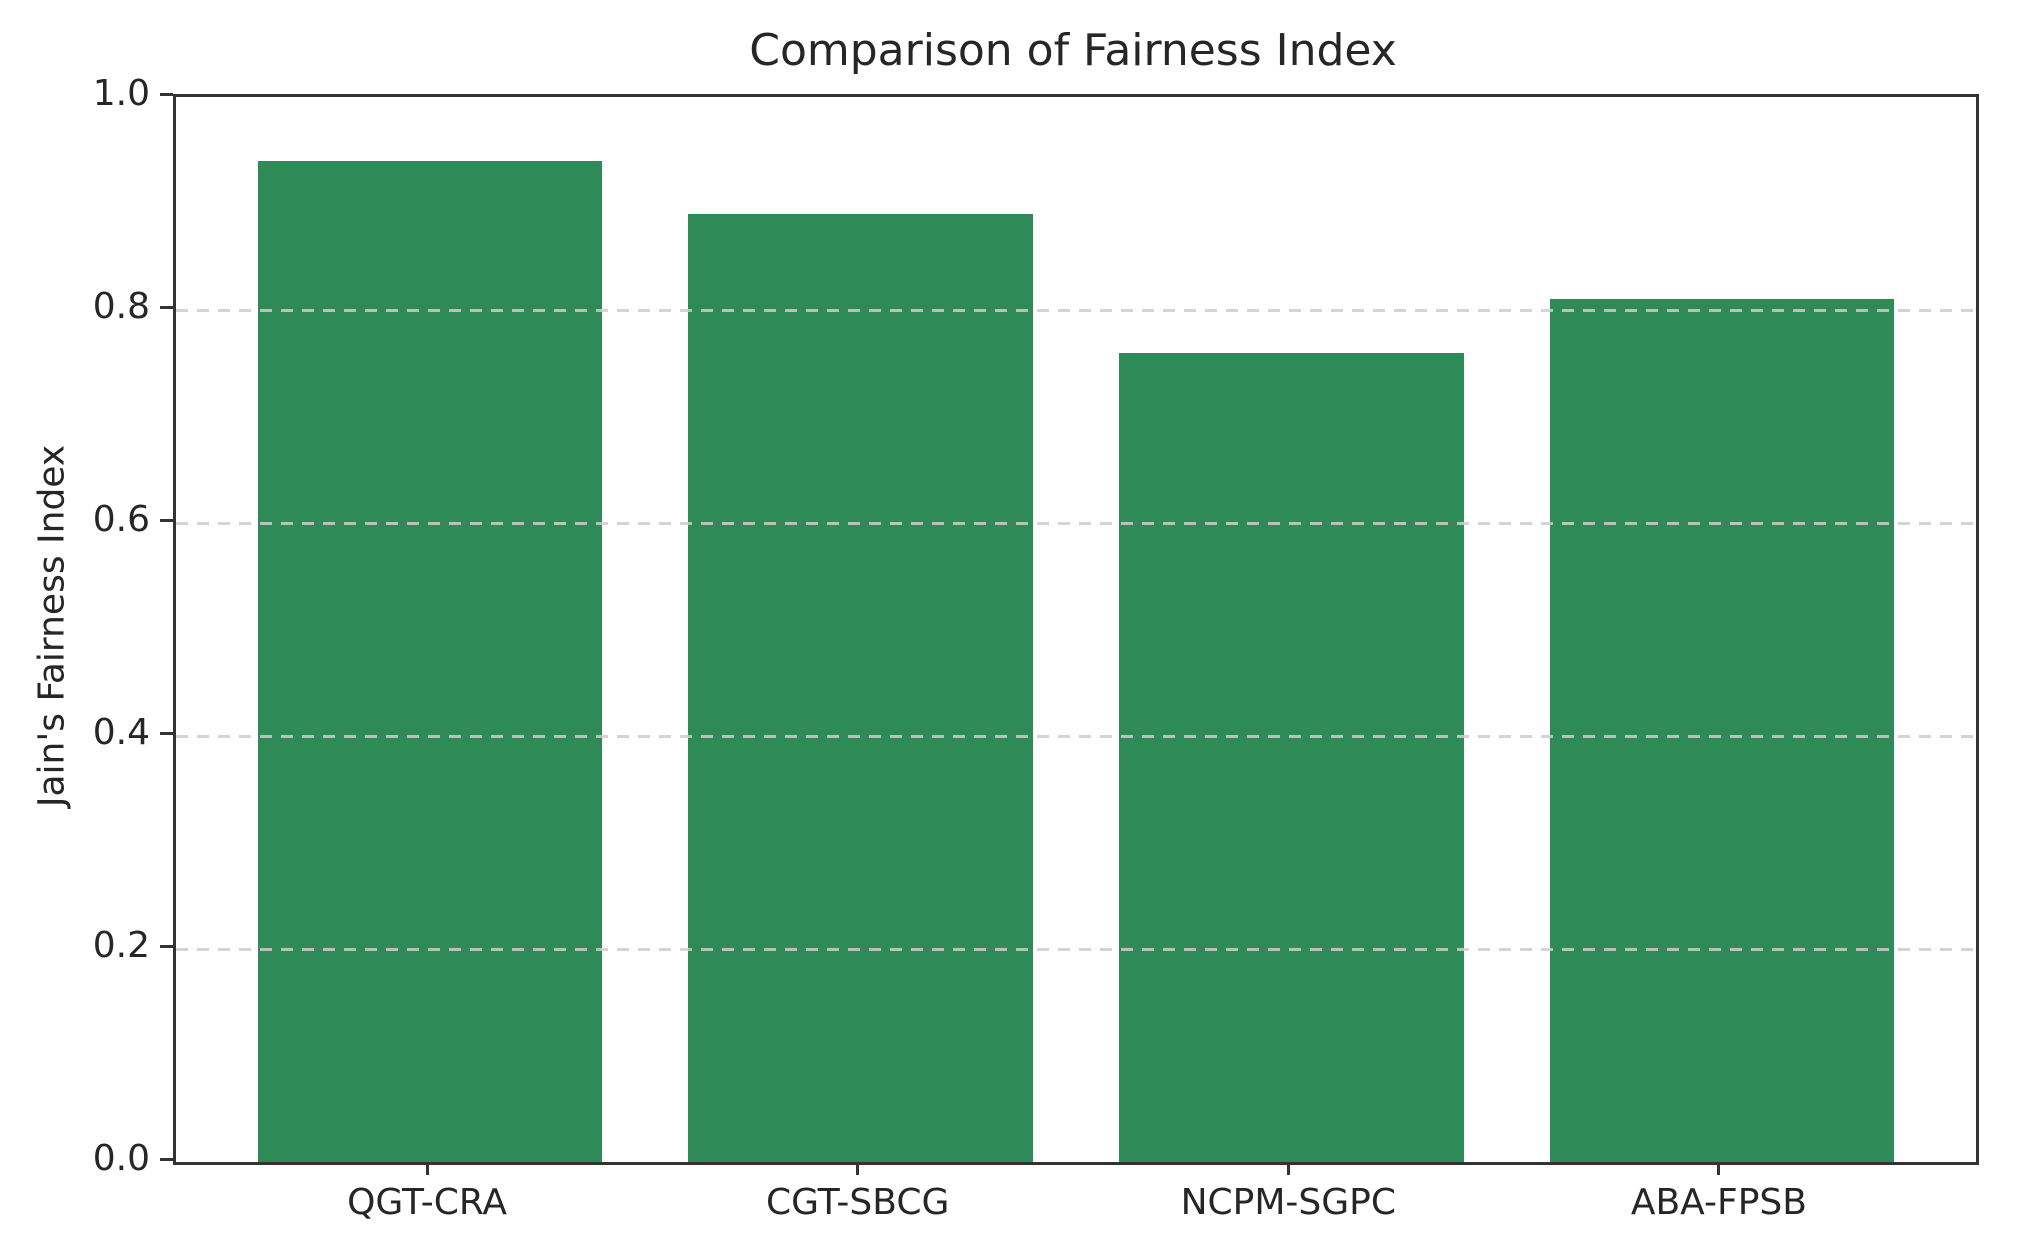 This screenshot has height=1239, width=2019. I want to click on gridline-y-0.8, so click(1076, 310).